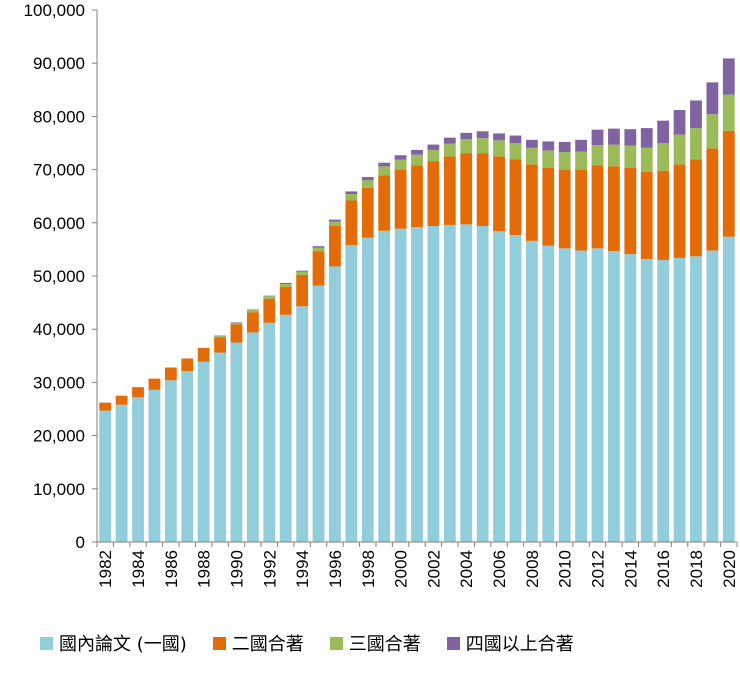  I want to click on legend-item-three-country: 三國合著, so click(375, 643).